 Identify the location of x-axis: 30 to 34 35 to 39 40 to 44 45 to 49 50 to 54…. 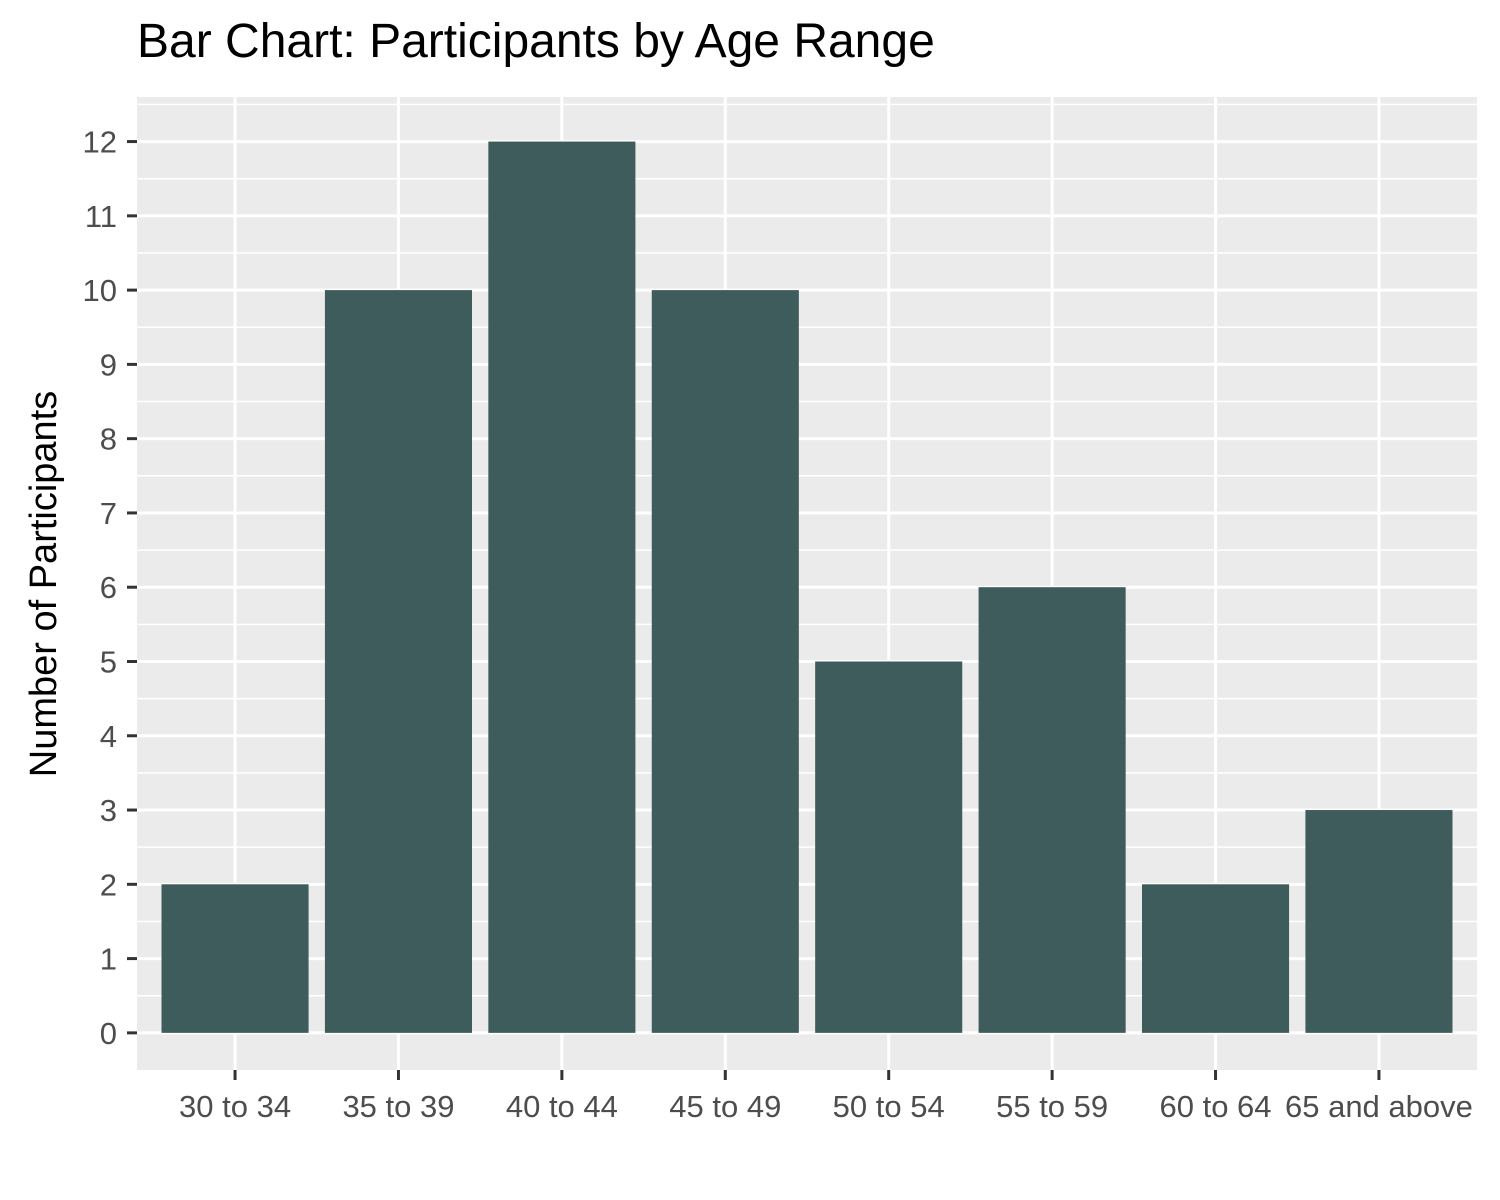
(826, 1097).